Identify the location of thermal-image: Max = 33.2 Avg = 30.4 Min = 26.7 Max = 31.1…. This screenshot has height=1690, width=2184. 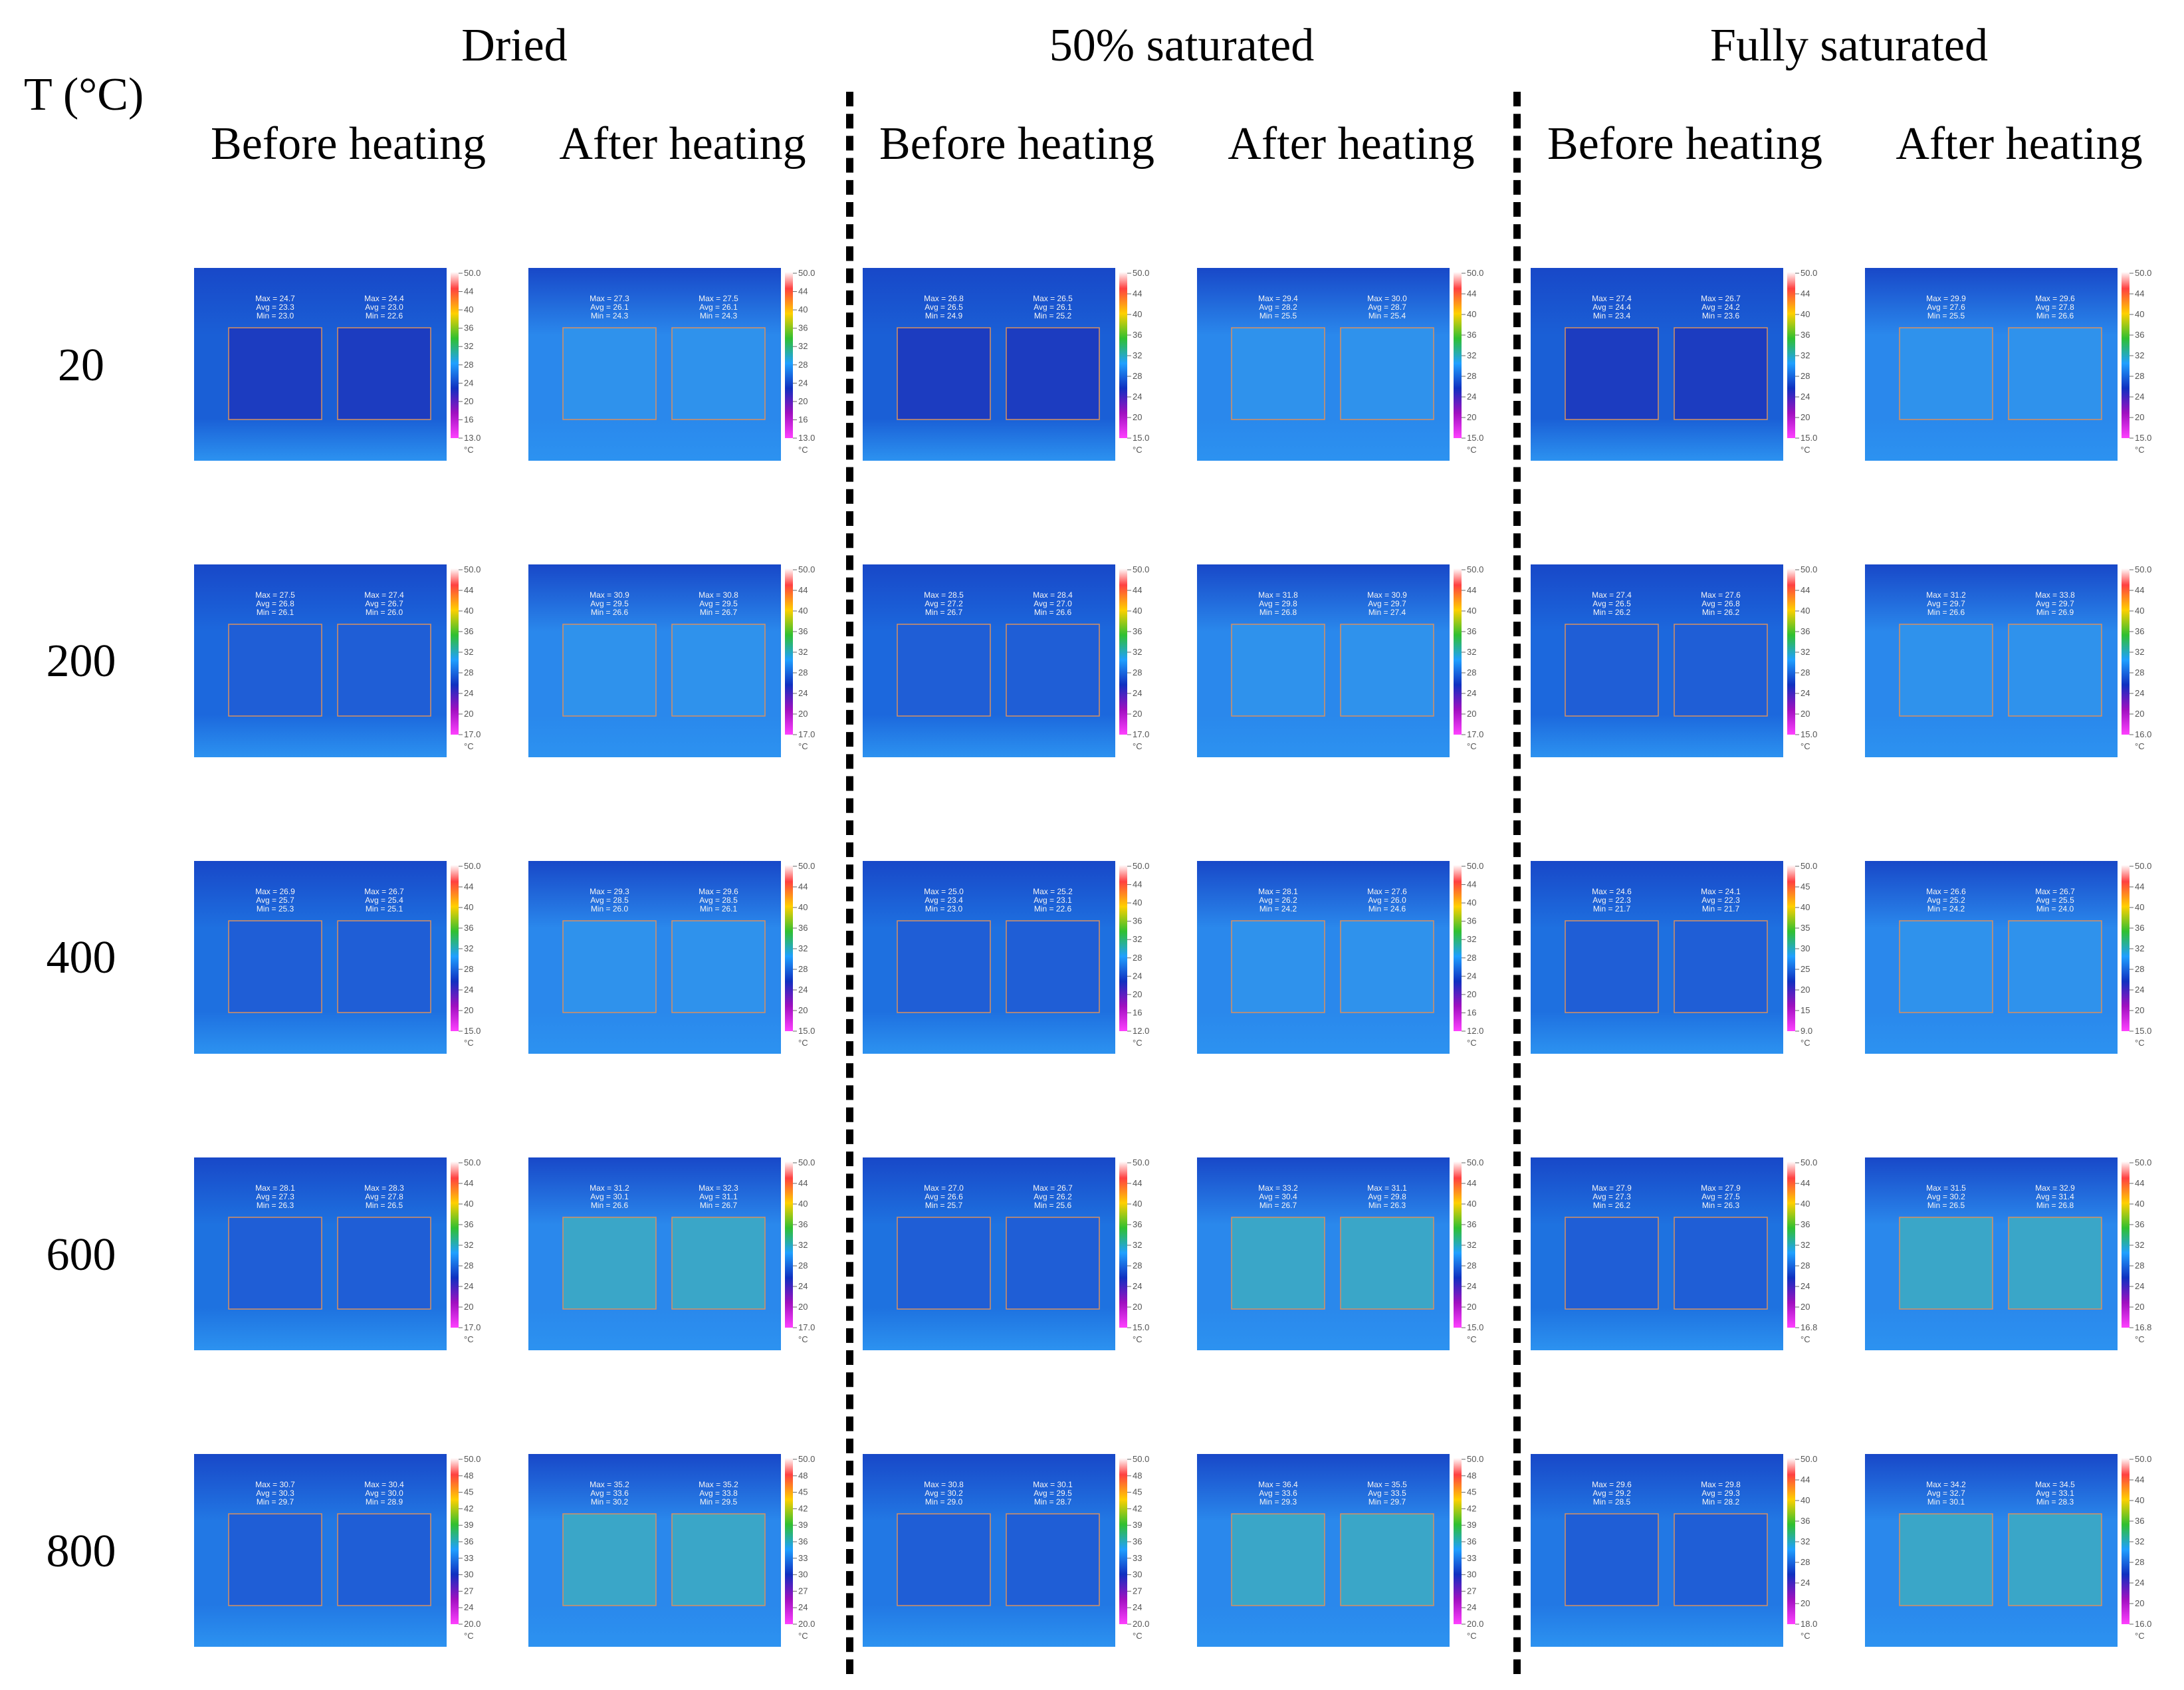
(1351, 1253).